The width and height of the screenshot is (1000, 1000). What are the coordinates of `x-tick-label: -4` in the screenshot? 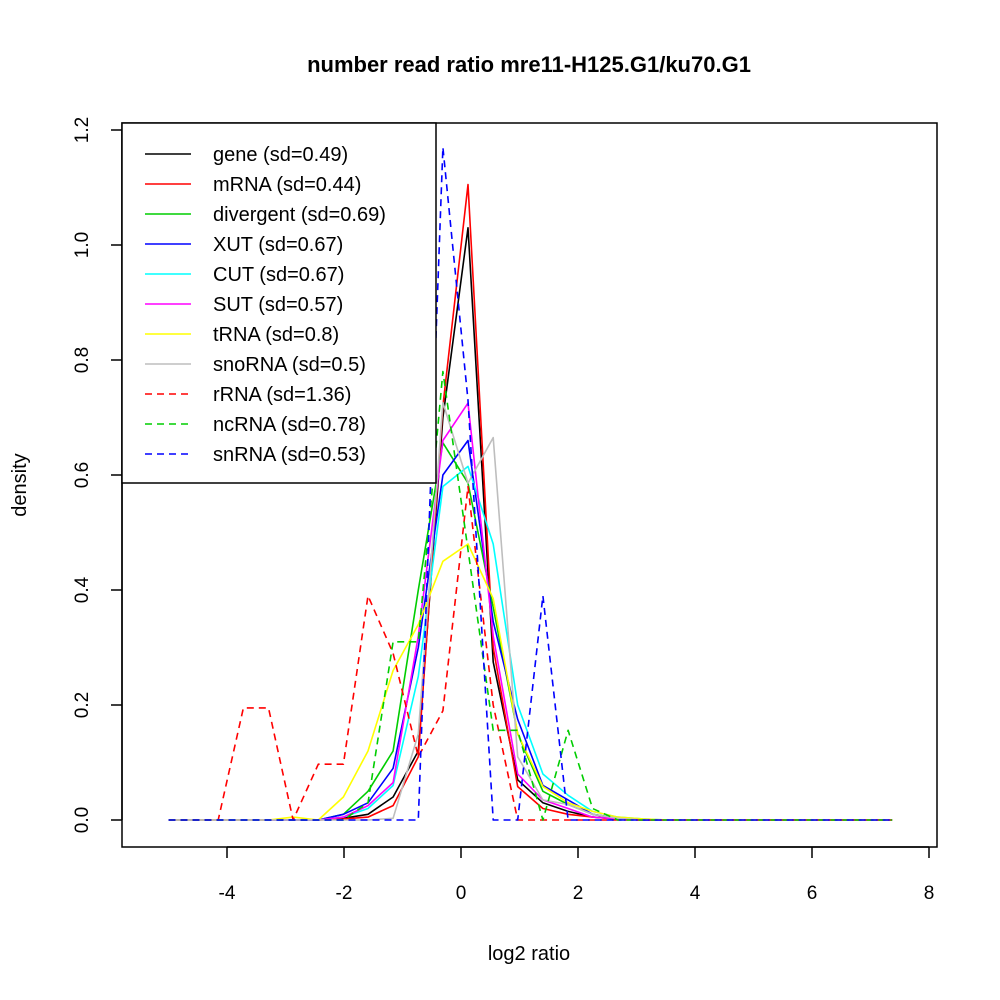 It's located at (227, 893).